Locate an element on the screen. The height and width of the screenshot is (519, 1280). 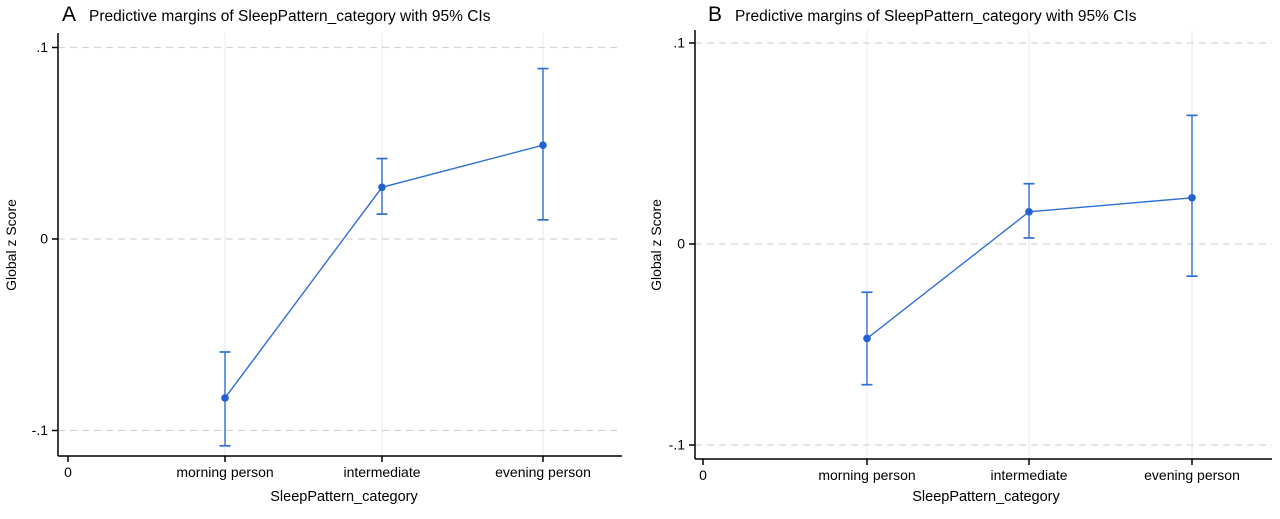
panel-b-x-axis-title: SleepPattern_category is located at coordinates (986, 497).